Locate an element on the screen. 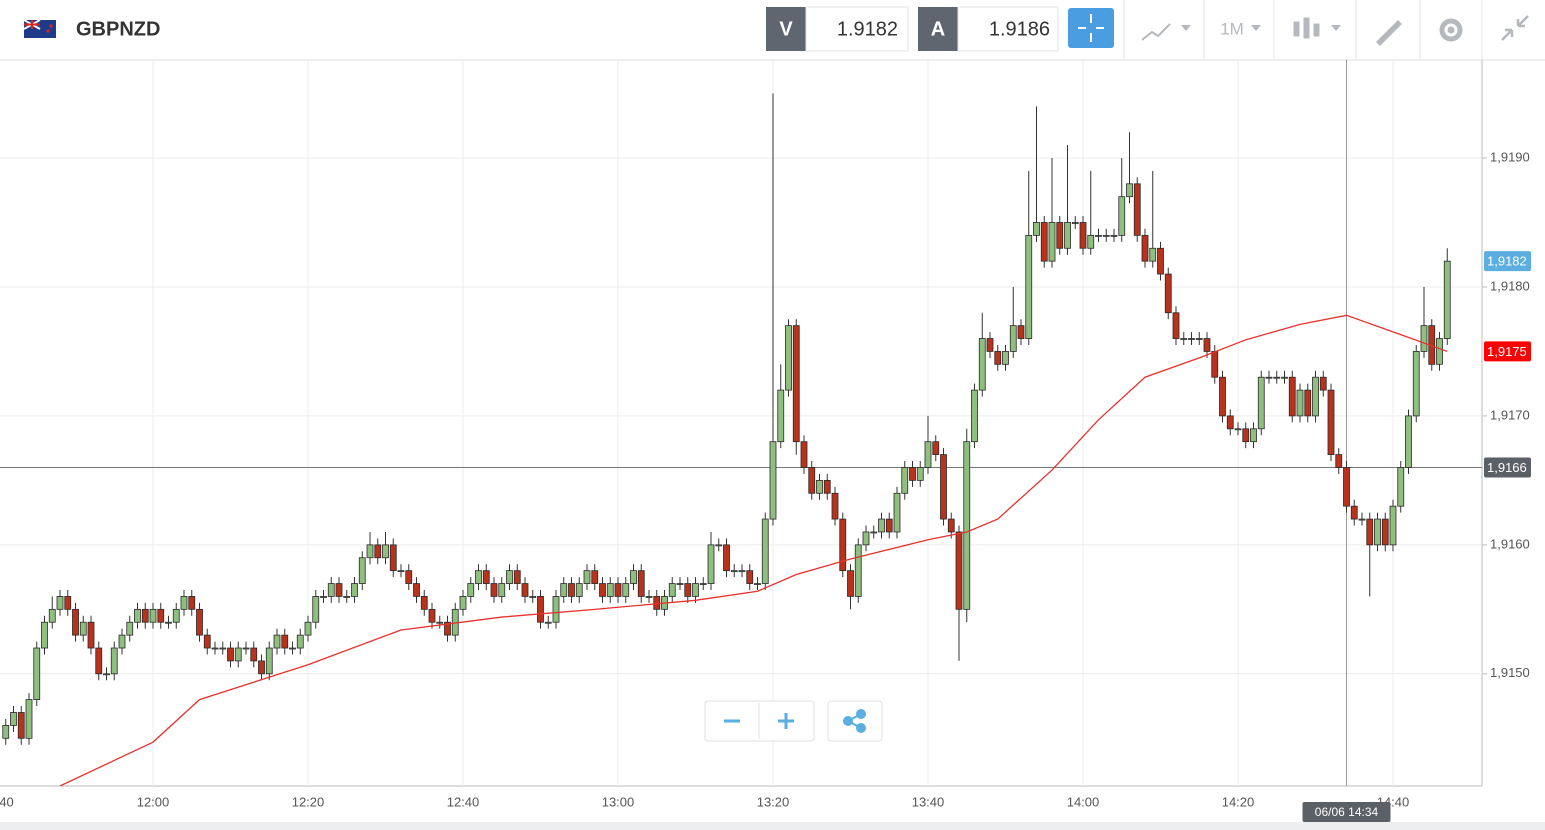 The image size is (1545, 830). crosshair-y-badge is located at coordinates (1507, 467).